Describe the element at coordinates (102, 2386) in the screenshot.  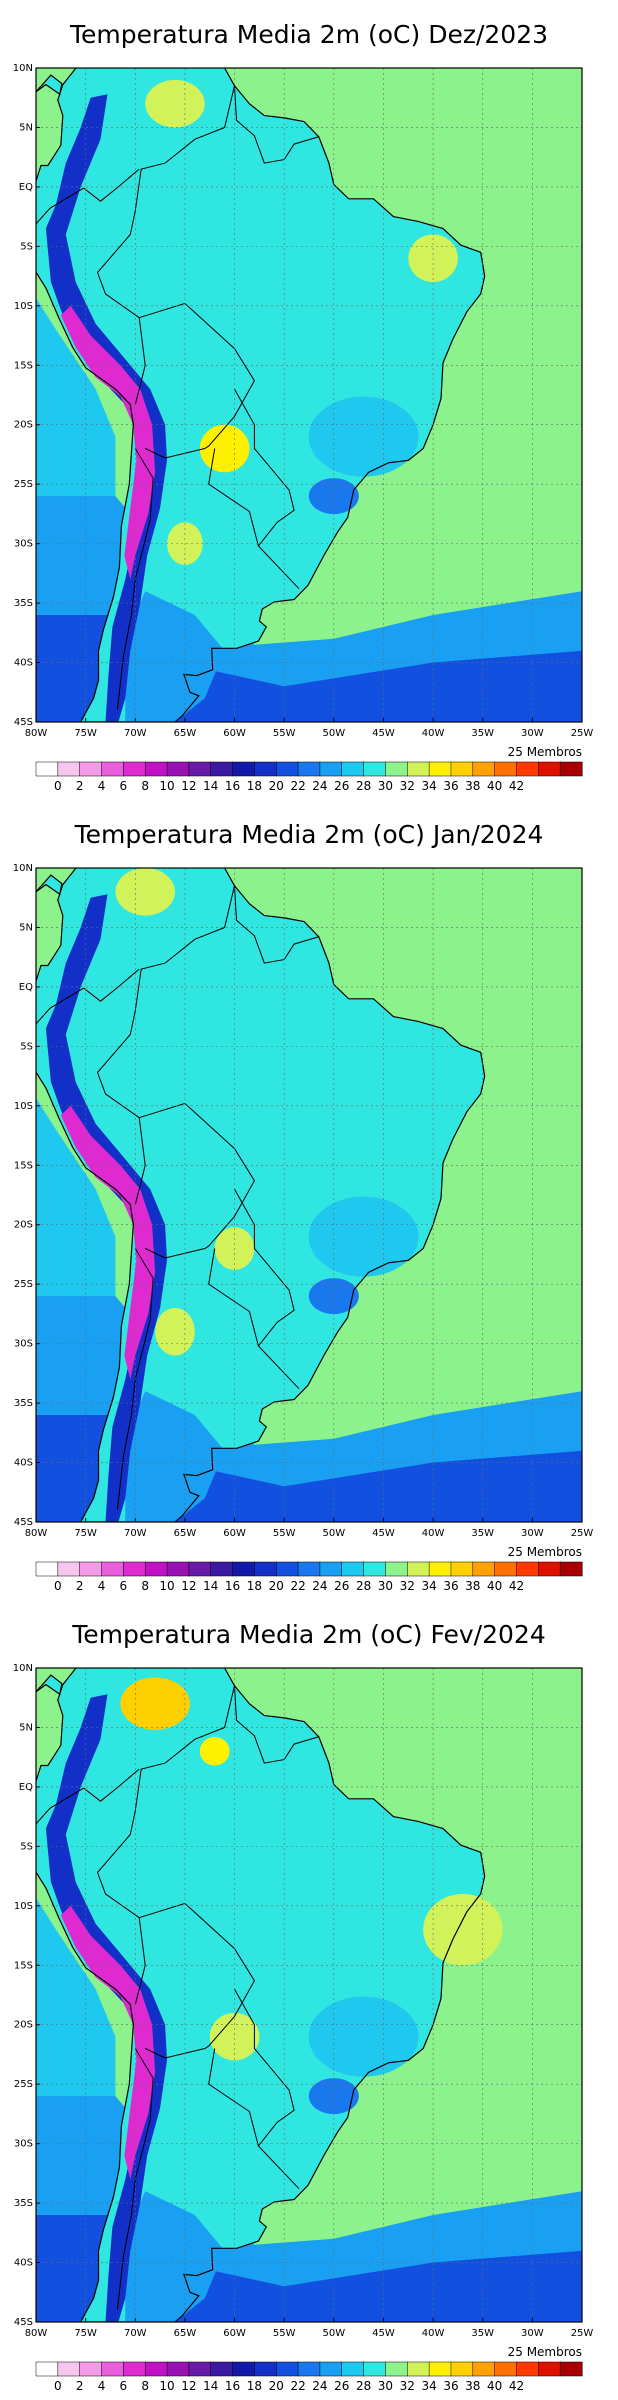
I see `colorbar-label: 4` at that location.